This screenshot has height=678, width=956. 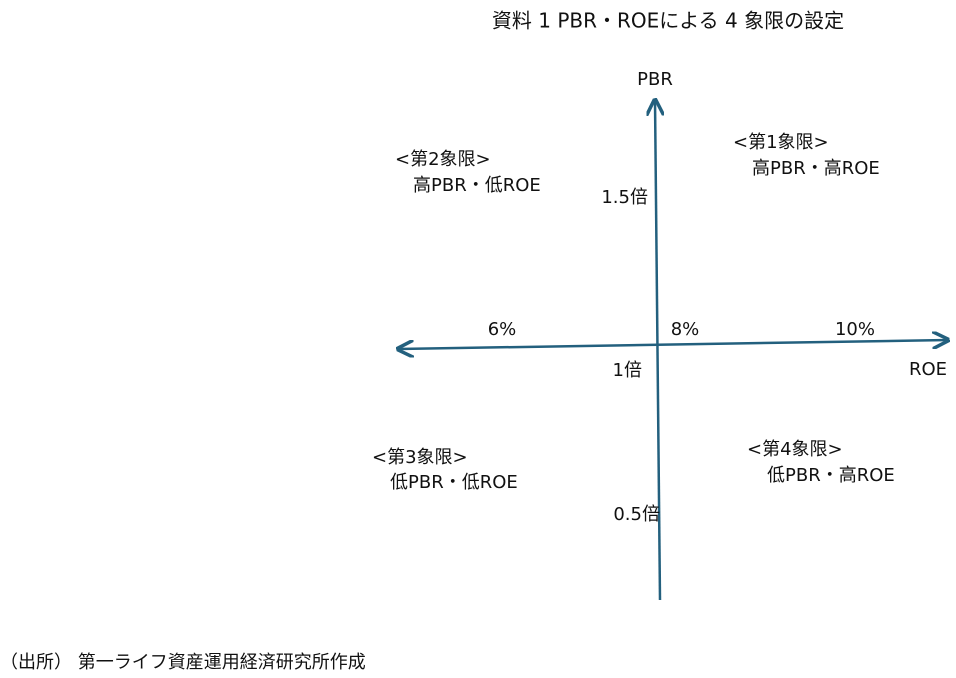 What do you see at coordinates (420, 457) in the screenshot?
I see `quadrant-label: <第3象限>` at bounding box center [420, 457].